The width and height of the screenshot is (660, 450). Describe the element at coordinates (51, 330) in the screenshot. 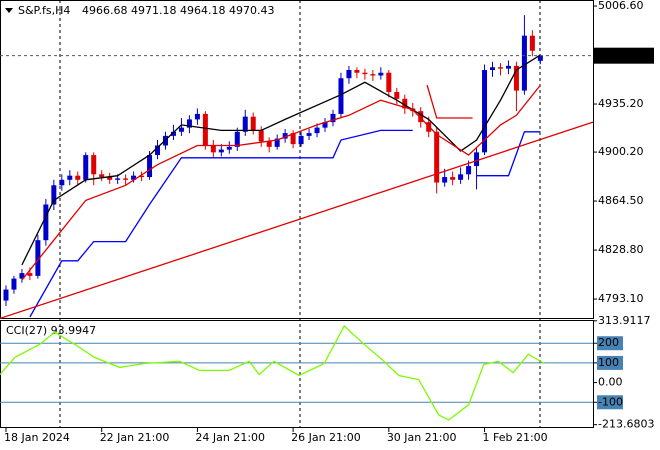

I see `cci-title: CCI(27) 93.9947` at that location.